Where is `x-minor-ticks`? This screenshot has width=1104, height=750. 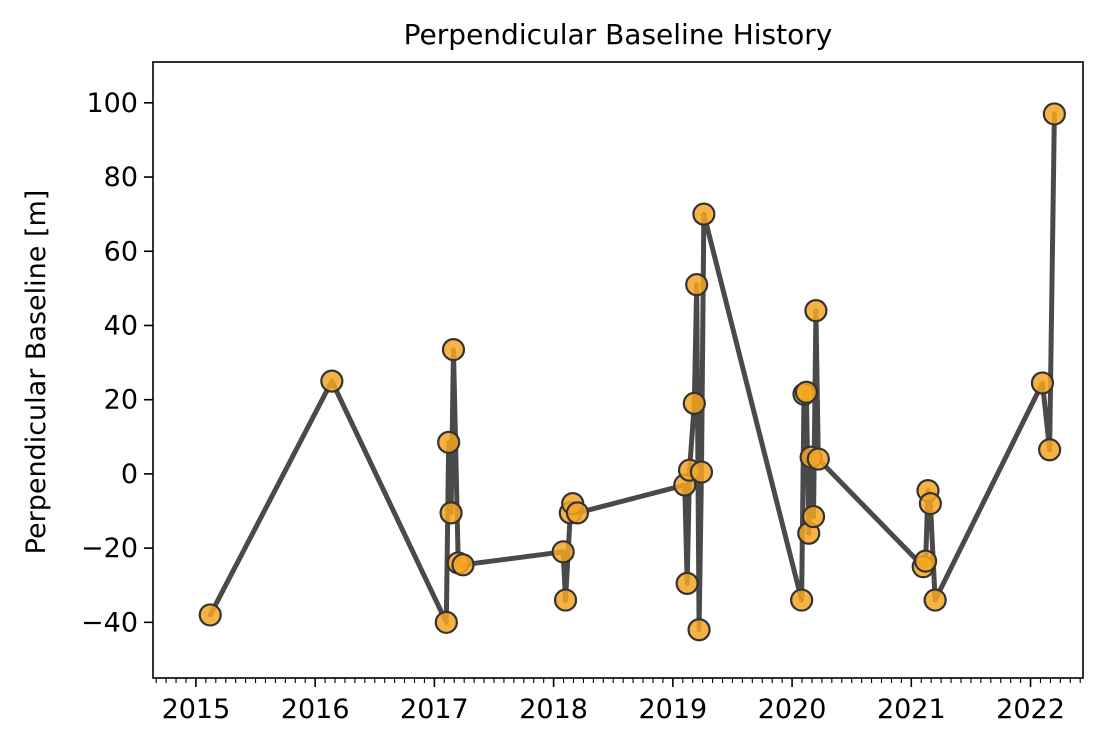
x-minor-ticks is located at coordinates (618, 680).